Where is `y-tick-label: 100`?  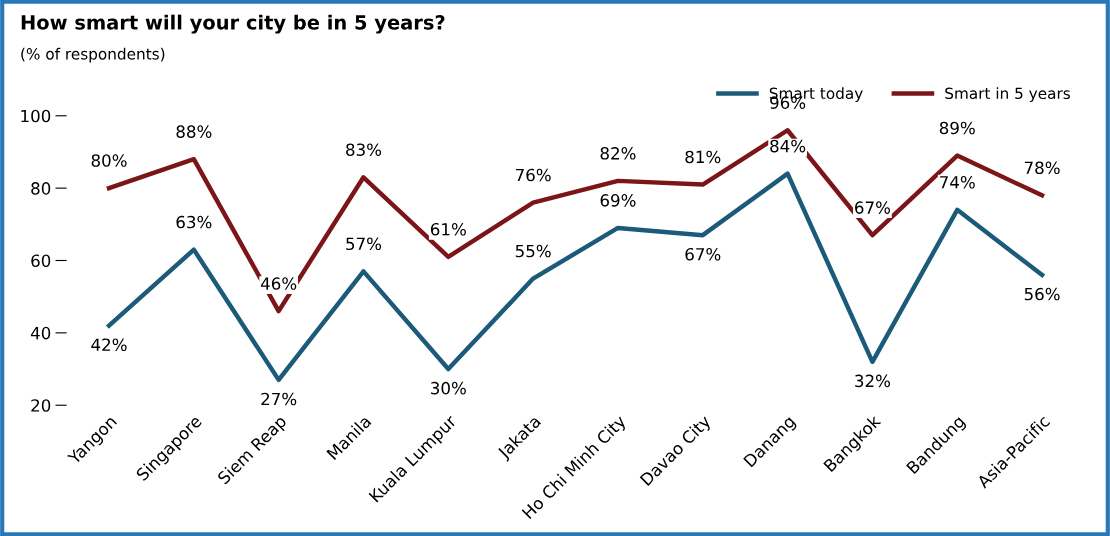 y-tick-label: 100 is located at coordinates (36, 116).